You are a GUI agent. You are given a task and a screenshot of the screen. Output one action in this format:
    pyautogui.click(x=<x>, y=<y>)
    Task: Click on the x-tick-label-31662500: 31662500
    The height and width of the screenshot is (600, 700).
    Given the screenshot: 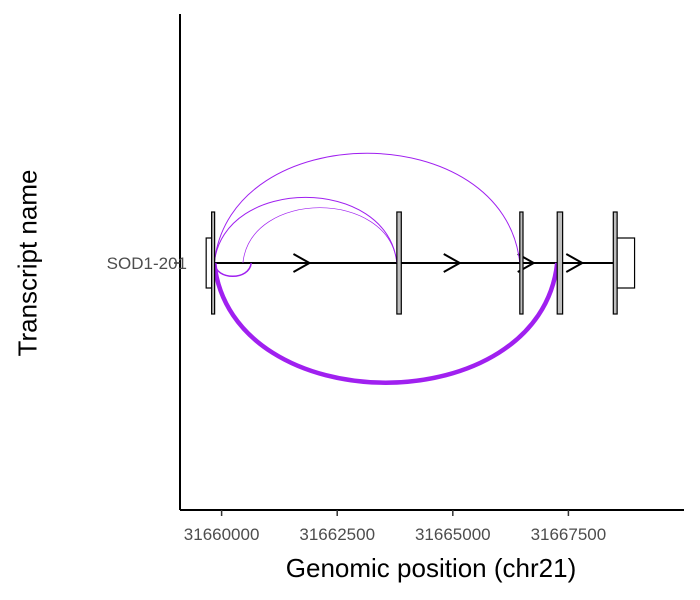 What is the action you would take?
    pyautogui.click(x=337, y=534)
    